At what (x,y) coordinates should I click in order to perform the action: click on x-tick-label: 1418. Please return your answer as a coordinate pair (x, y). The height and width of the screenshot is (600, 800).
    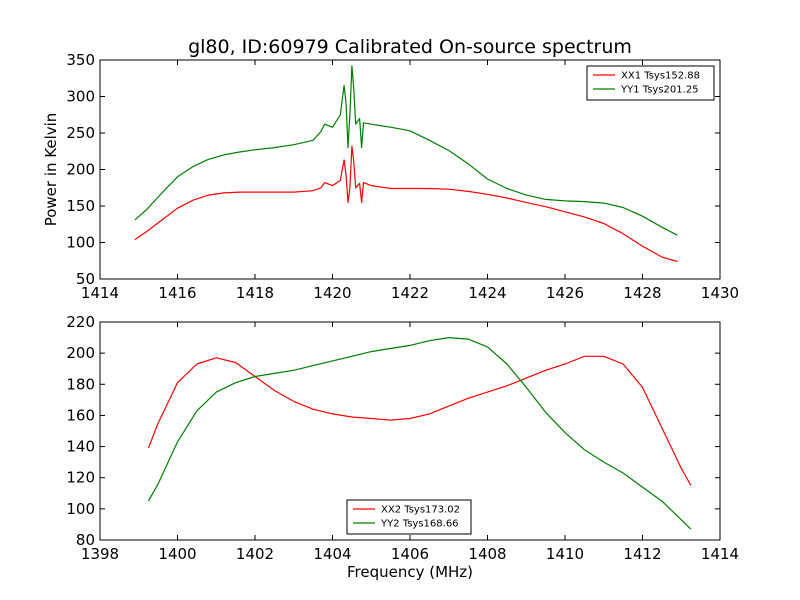
    Looking at the image, I should click on (255, 293).